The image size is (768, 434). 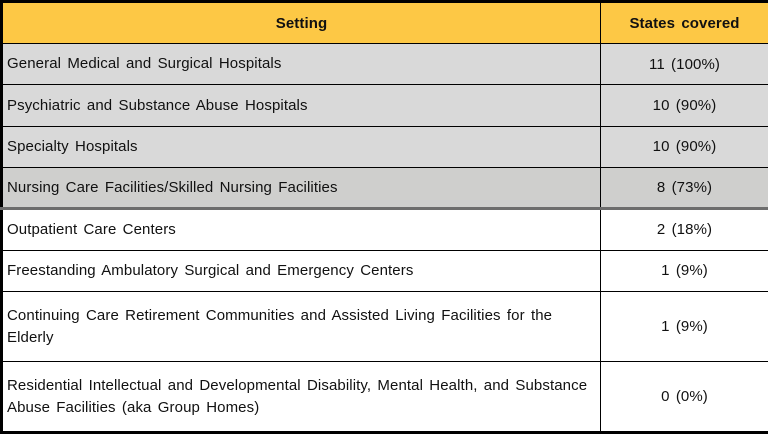 I want to click on header-row: Setting States covered, so click(x=384, y=22).